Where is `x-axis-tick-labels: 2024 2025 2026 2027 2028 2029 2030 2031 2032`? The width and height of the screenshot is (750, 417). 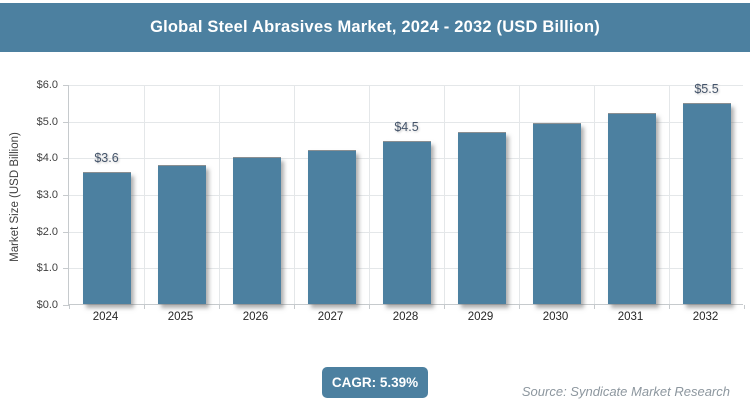
x-axis-tick-labels: 2024 2025 2026 2027 2028 2029 2030 2031 2032 is located at coordinates (405, 319).